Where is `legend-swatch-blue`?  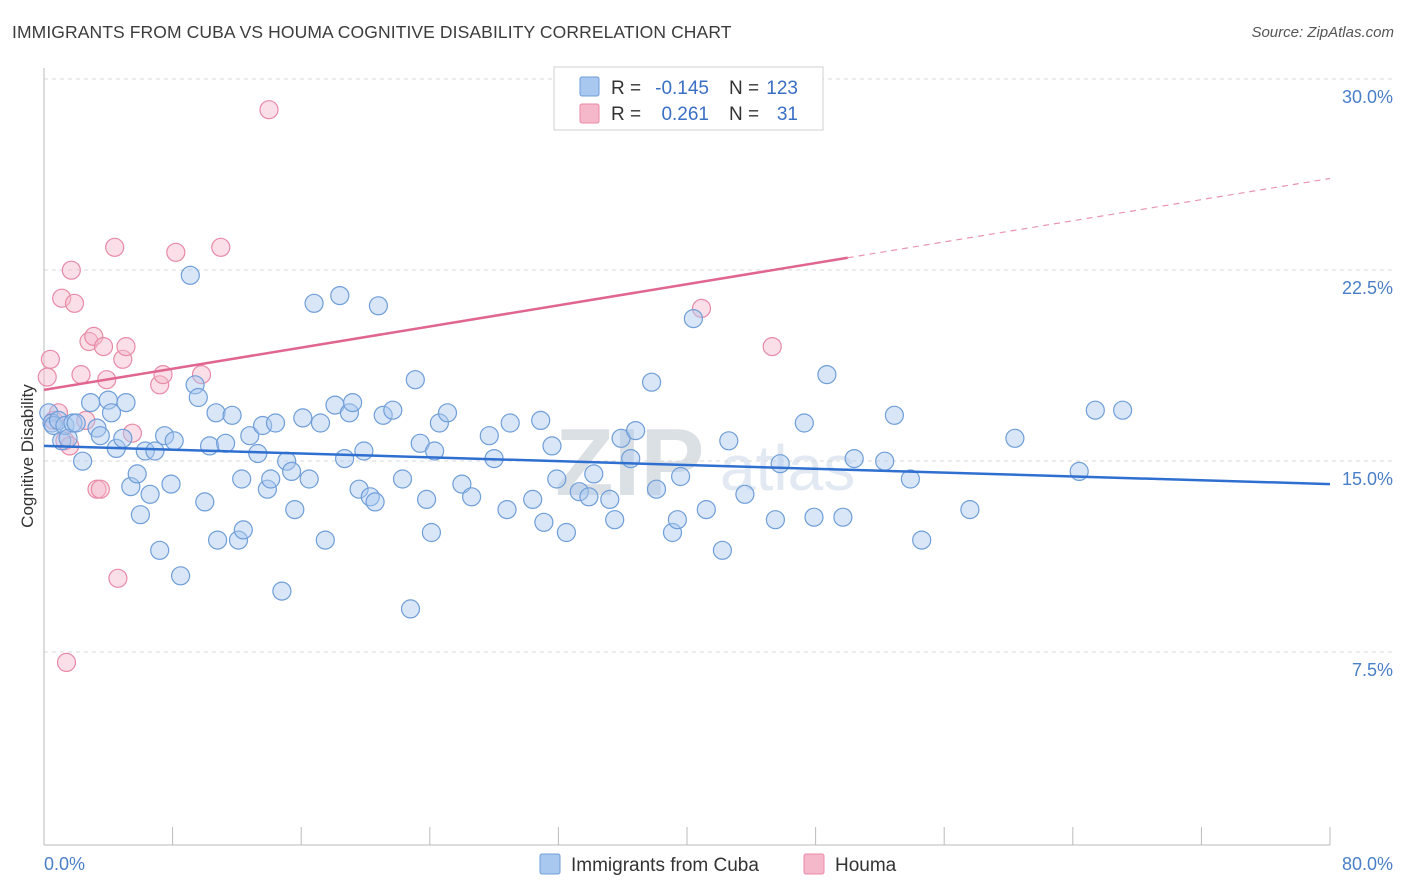
legend-swatch-blue is located at coordinates (589, 86).